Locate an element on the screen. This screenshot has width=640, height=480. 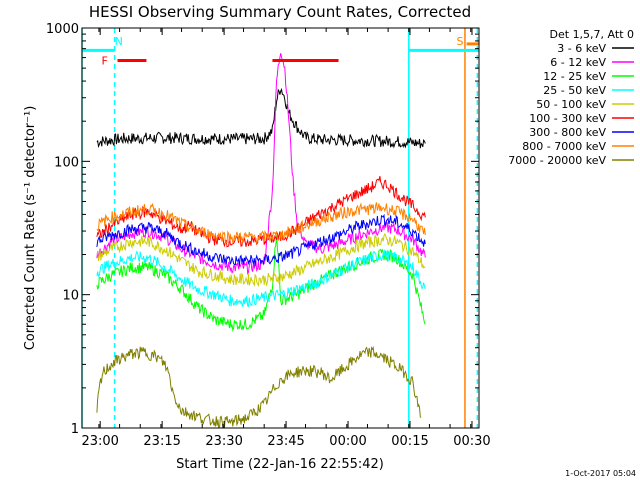
annotations: NF S is located at coordinates (283, 51).